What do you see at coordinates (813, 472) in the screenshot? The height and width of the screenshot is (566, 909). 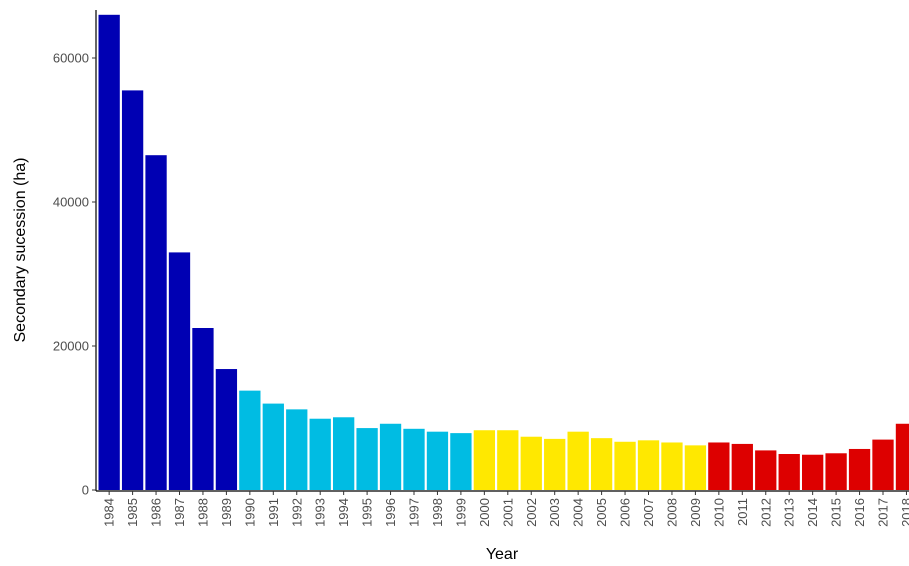 I see `bar-2014` at bounding box center [813, 472].